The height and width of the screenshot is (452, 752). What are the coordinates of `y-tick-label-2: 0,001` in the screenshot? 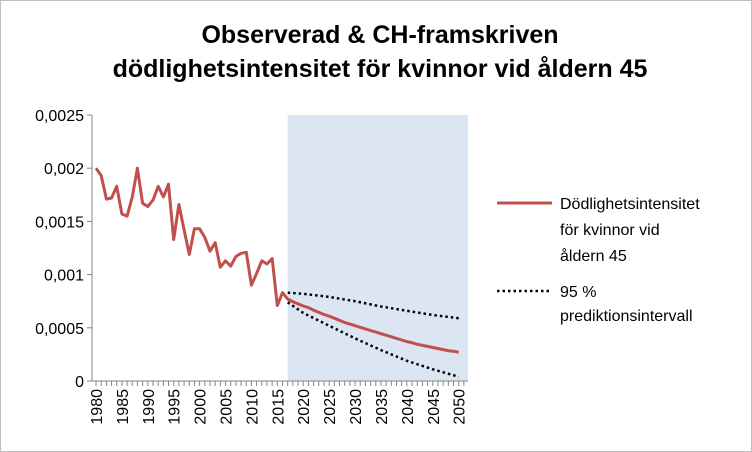 It's located at (64, 276).